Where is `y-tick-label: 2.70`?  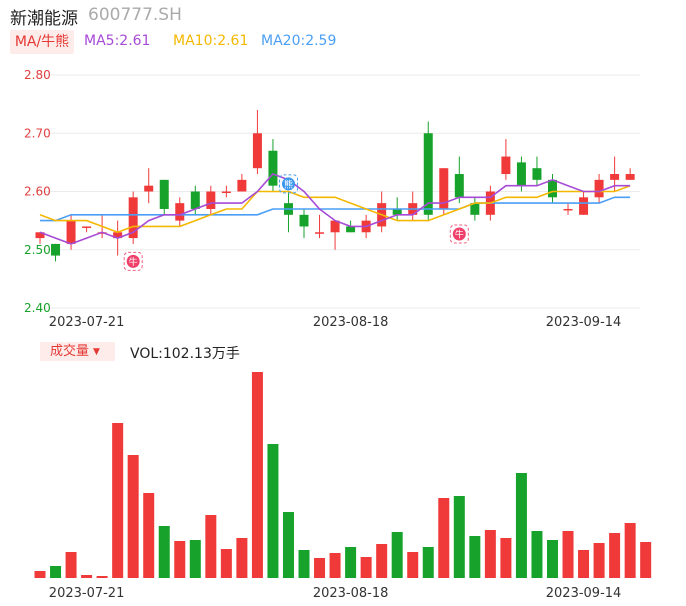
y-tick-label: 2.70 is located at coordinates (37, 133).